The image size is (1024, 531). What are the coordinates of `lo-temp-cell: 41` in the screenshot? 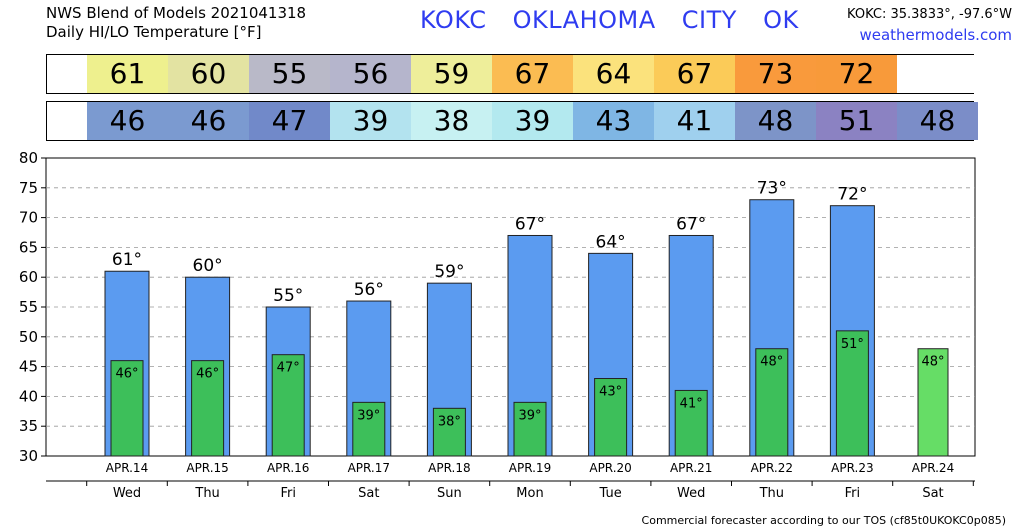 It's located at (694, 121).